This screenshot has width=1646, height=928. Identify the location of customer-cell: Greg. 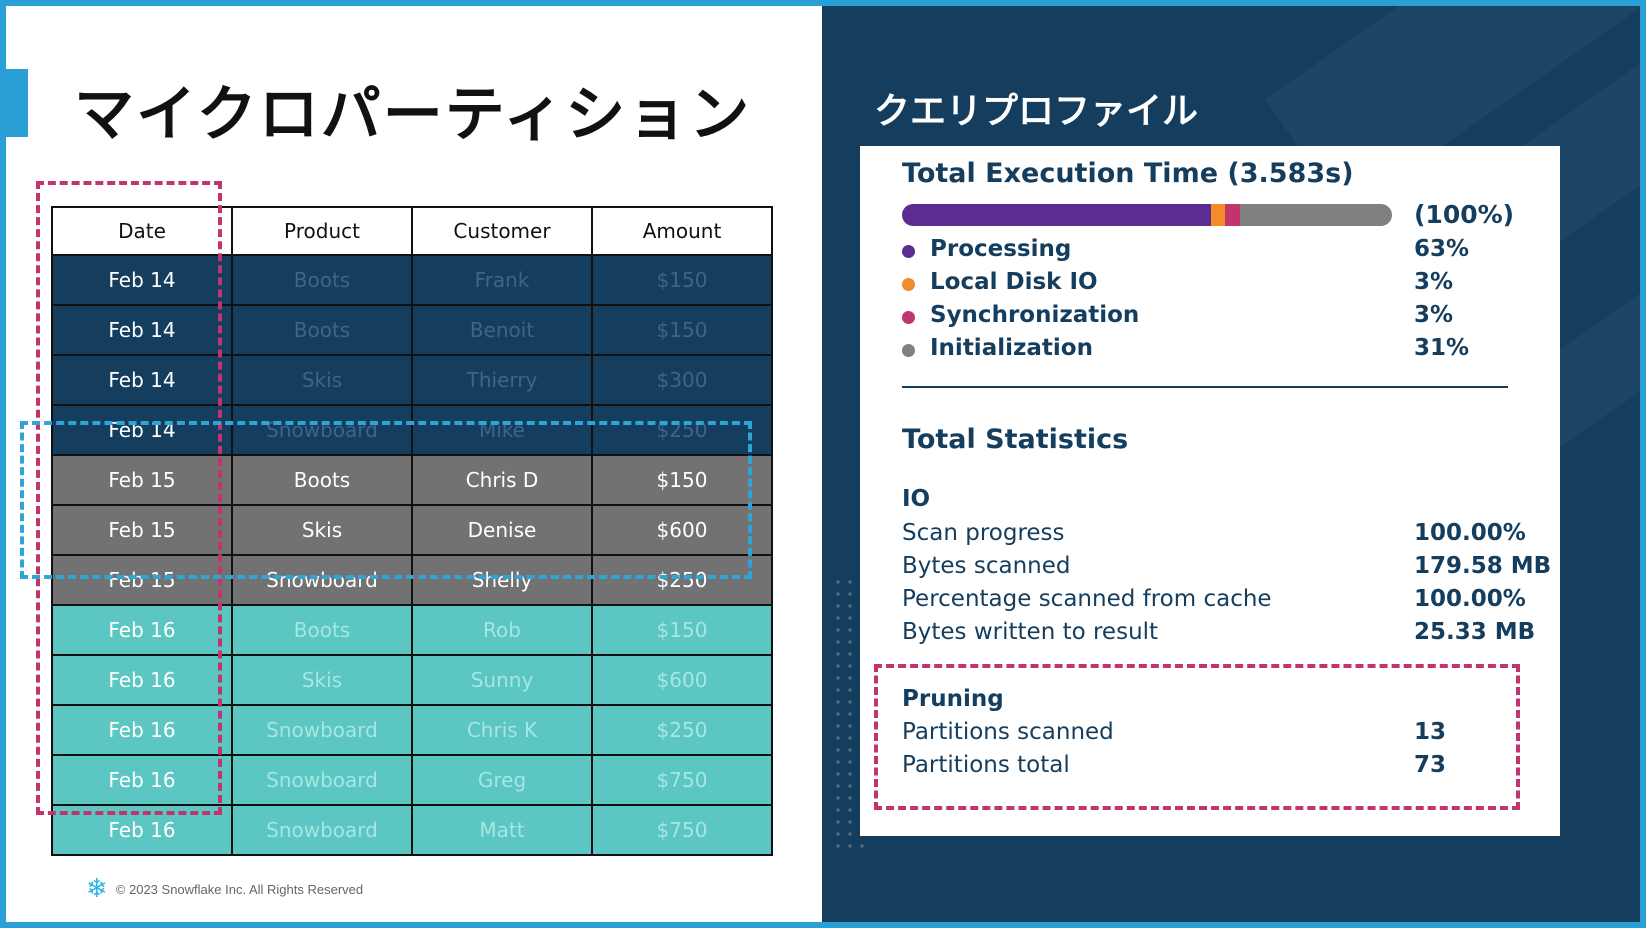
(502, 780).